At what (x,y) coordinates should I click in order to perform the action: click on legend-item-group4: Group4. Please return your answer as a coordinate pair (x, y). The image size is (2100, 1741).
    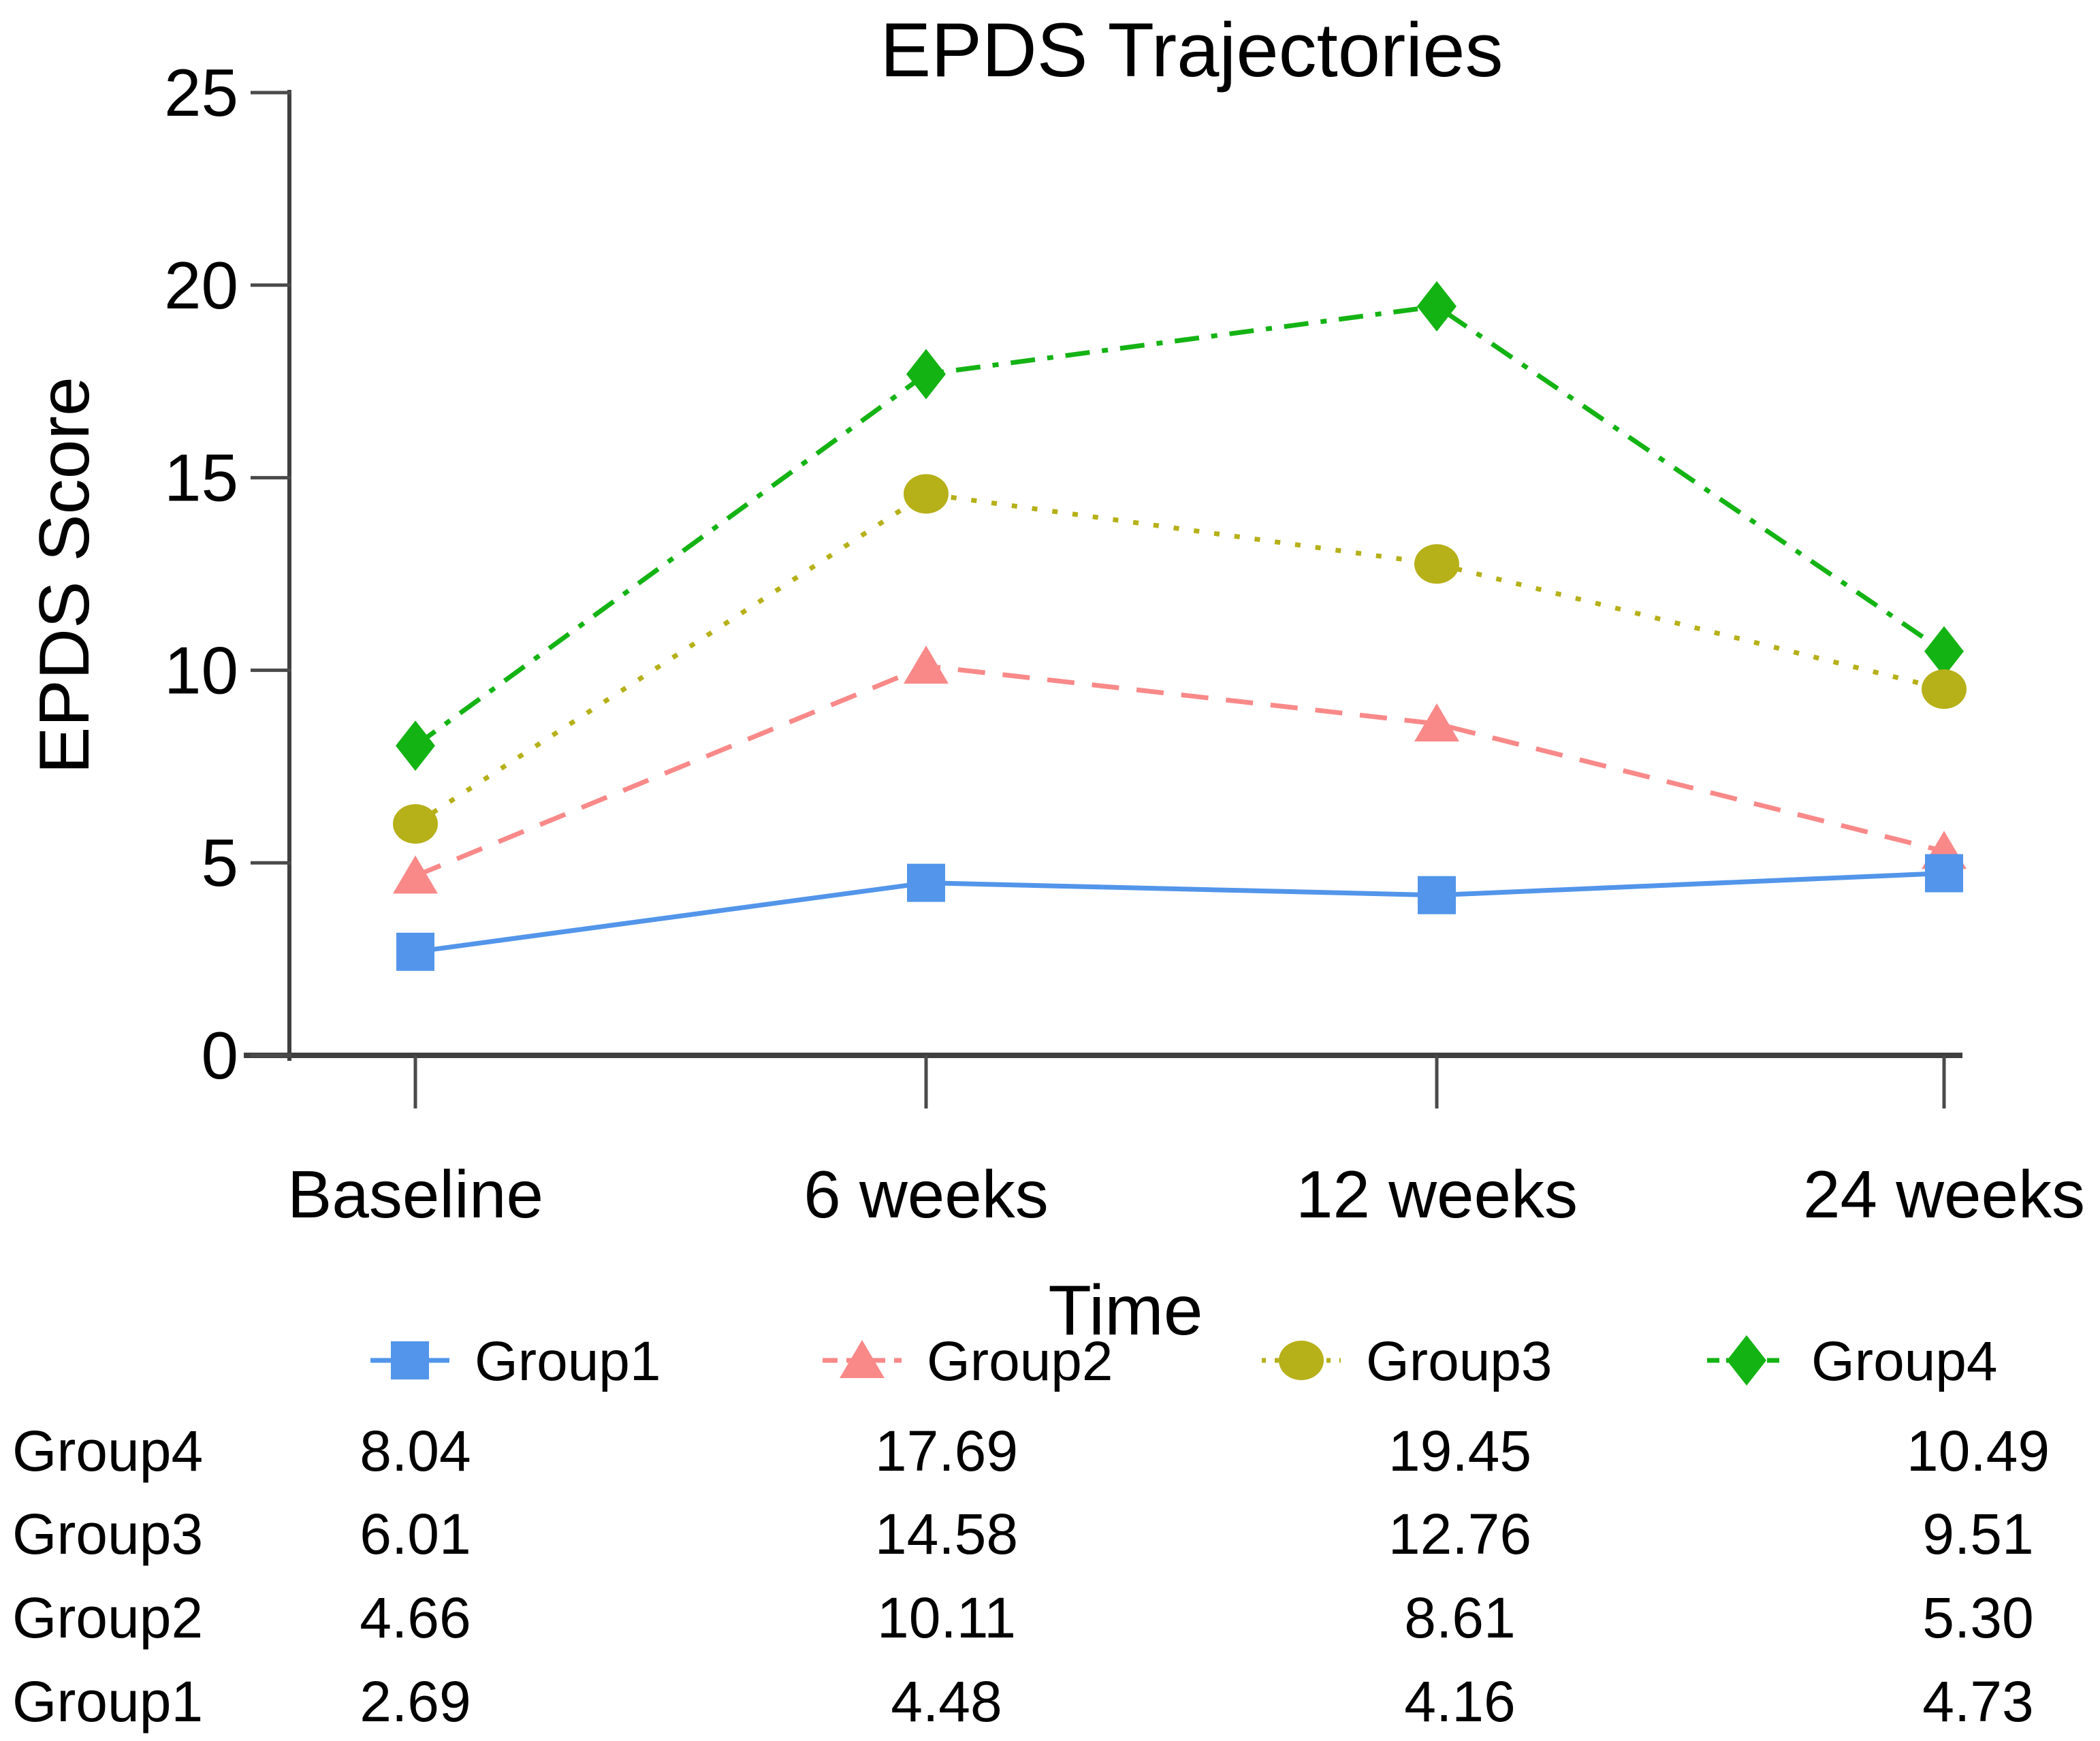
    Looking at the image, I should click on (1852, 1361).